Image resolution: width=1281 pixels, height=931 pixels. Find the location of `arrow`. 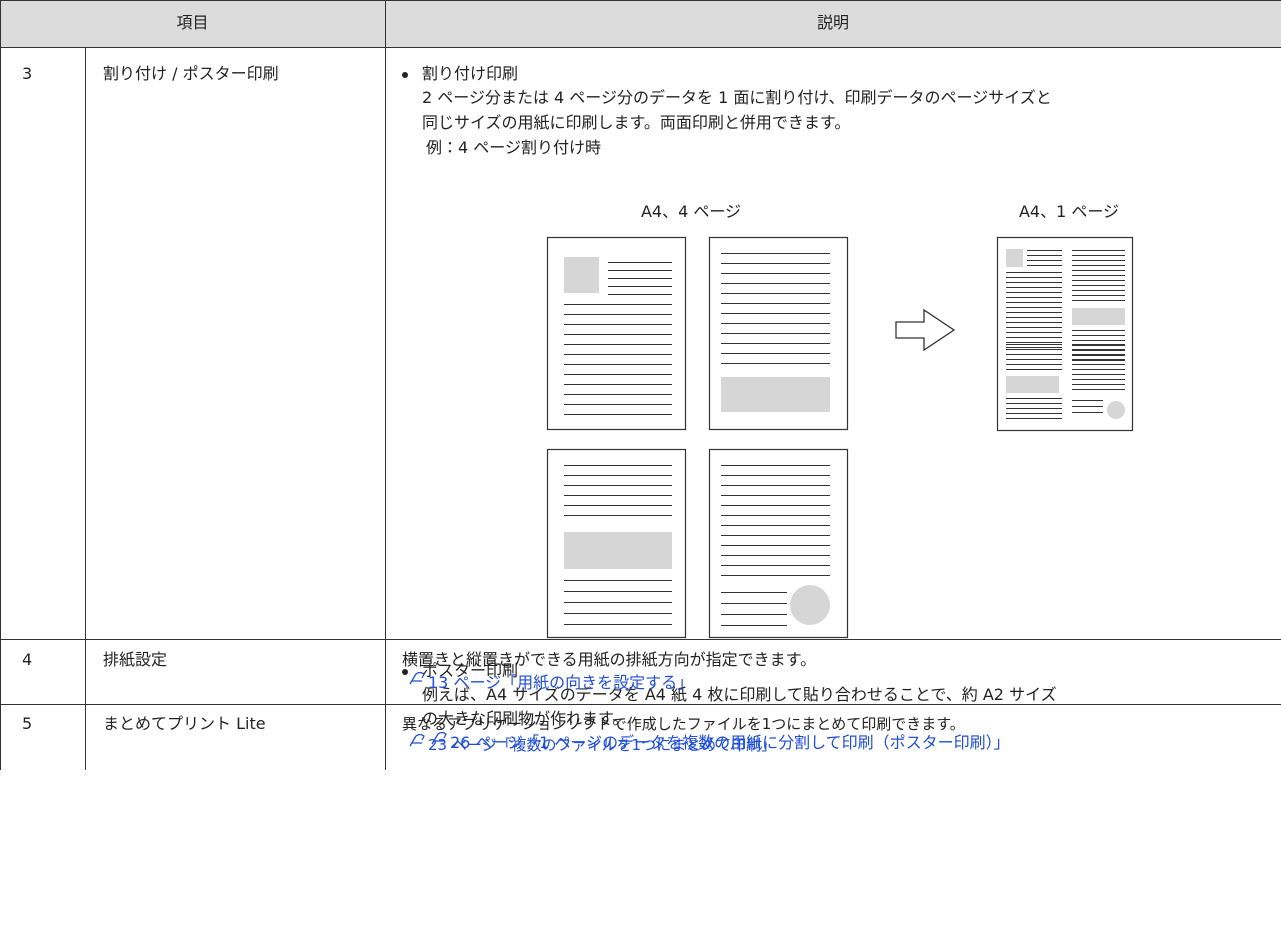

arrow is located at coordinates (925, 330).